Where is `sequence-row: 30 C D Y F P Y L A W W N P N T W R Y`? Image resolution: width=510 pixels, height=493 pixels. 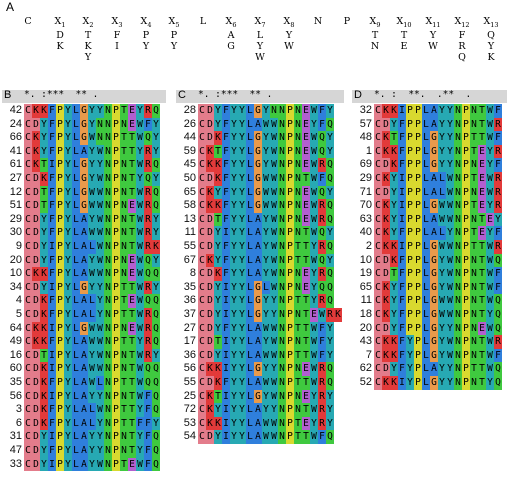 sequence-row: 30 C D Y F P Y L A W W N P N T W R Y is located at coordinates (84, 233).